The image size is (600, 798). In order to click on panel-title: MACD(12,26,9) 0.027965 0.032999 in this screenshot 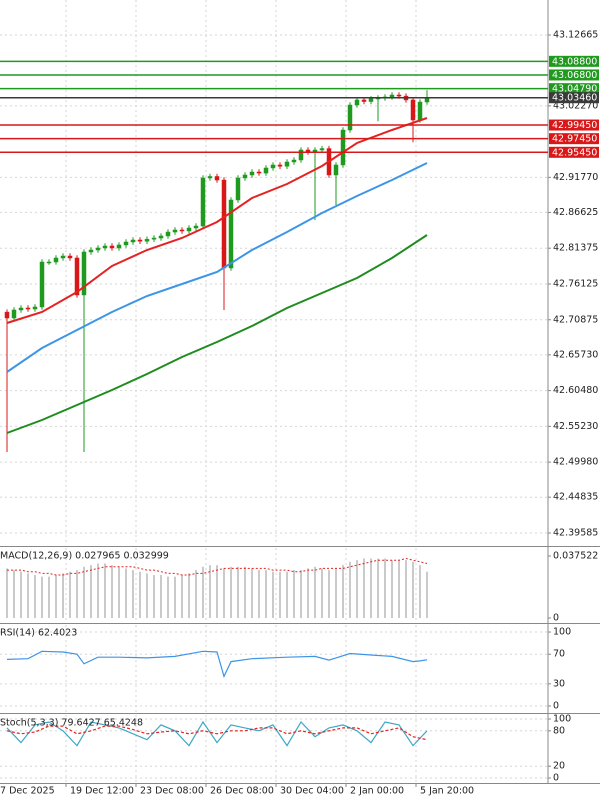, I will do `click(84, 556)`.